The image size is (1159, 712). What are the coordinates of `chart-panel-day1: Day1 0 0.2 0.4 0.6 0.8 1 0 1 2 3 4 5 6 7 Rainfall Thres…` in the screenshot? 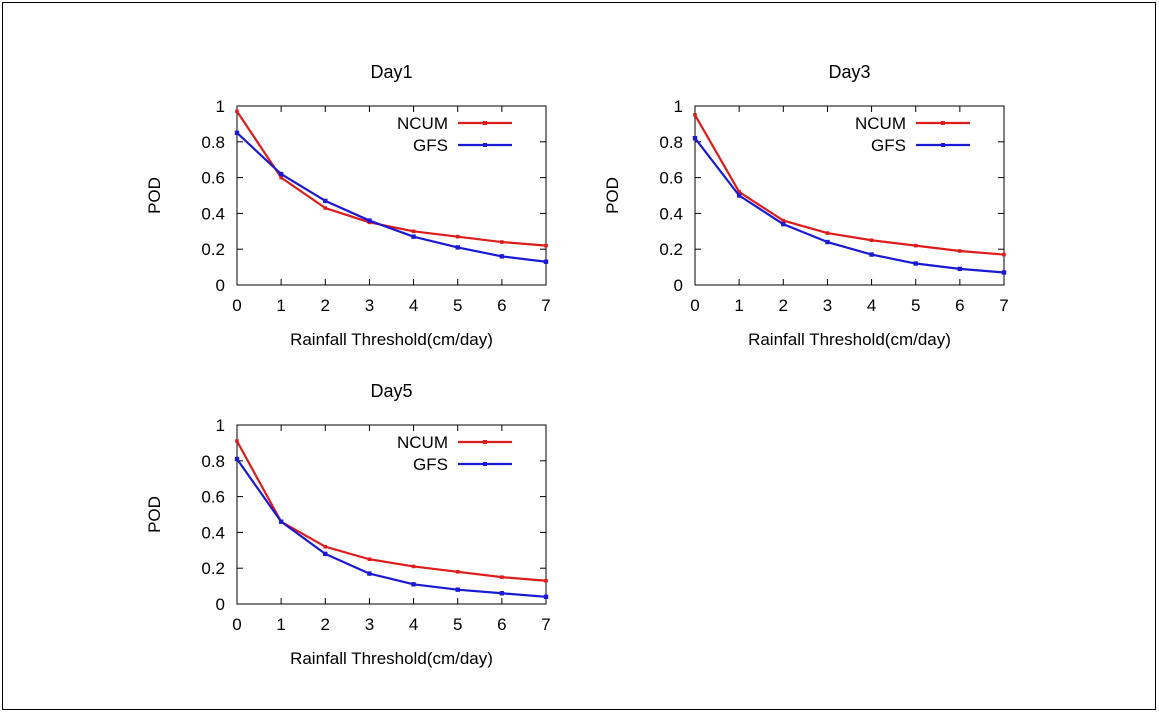 It's located at (348, 205).